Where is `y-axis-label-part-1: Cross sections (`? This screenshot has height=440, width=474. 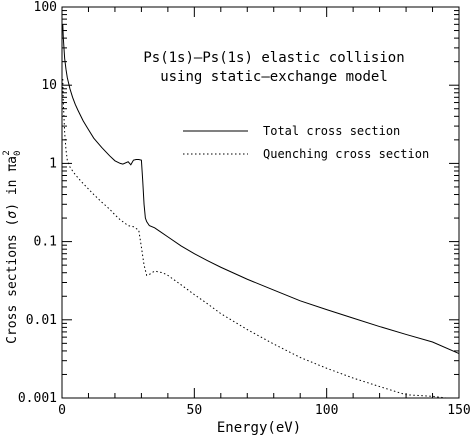 y-axis-label-part-1: Cross sections ( is located at coordinates (12, 281).